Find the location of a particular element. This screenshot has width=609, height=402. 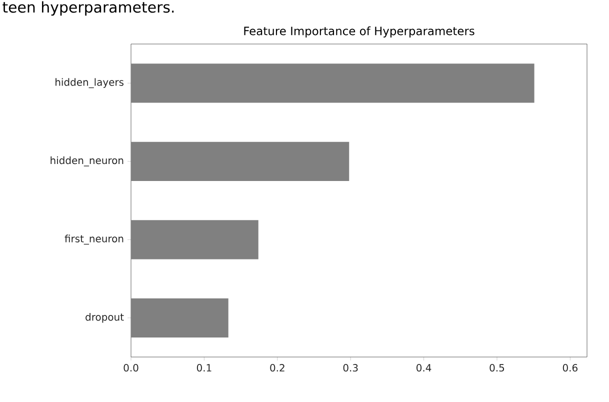

y-tick-label: hidden_layers is located at coordinates (90, 83).